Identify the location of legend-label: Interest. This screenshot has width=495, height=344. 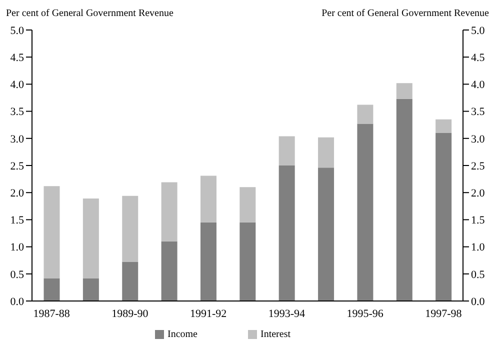
(275, 334).